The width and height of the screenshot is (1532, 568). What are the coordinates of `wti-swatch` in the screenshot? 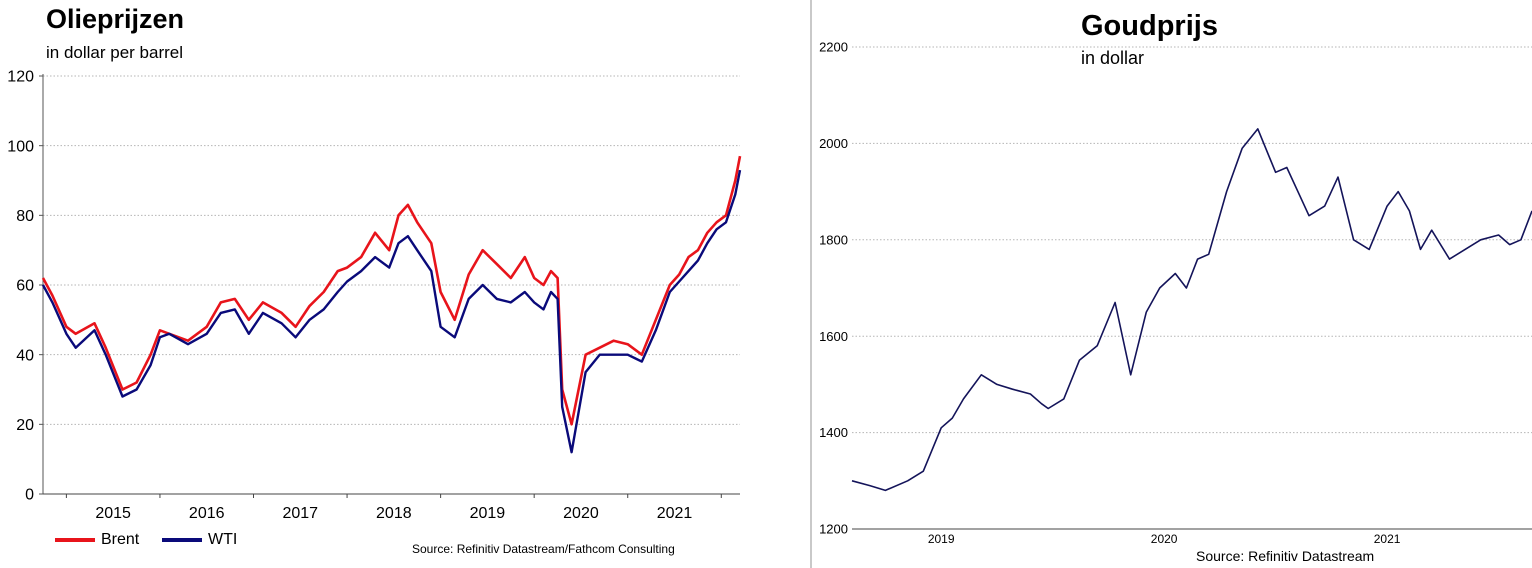 It's located at (182, 540).